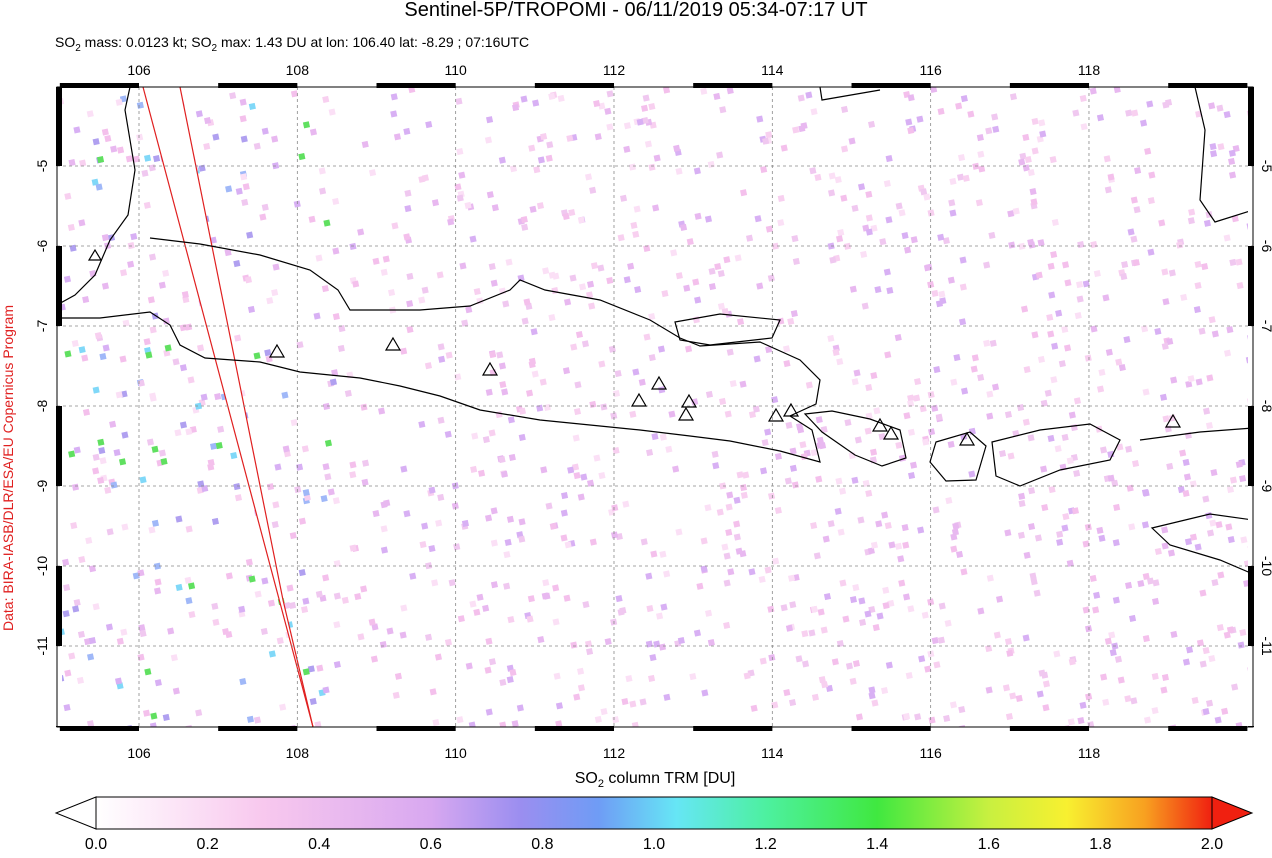 Image resolution: width=1272 pixels, height=858 pixels. Describe the element at coordinates (207, 844) in the screenshot. I see `colorbar-label: 0.2` at that location.